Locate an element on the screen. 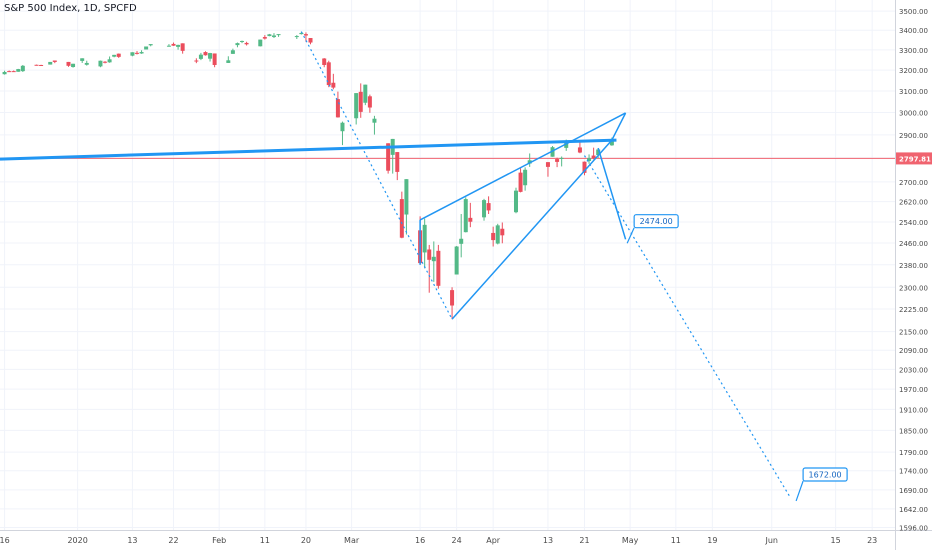 The width and height of the screenshot is (932, 555). price-tick-label: 1790.00 is located at coordinates (913, 453).